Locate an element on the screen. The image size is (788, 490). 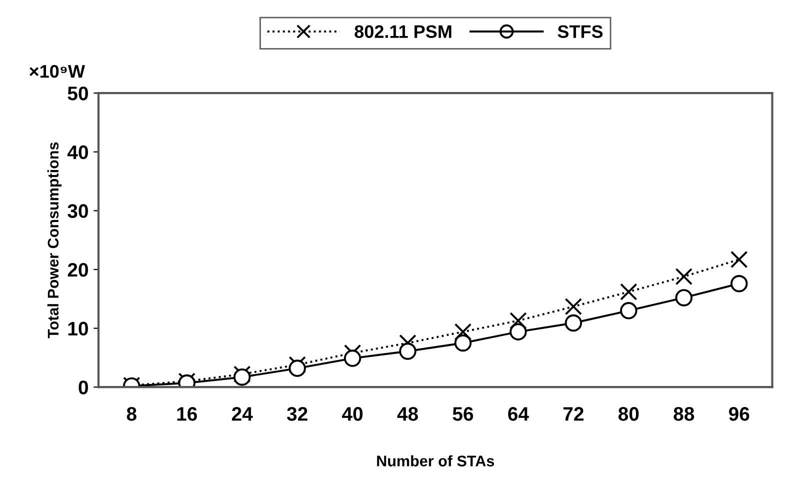
x-tick-label: 56 is located at coordinates (463, 414).